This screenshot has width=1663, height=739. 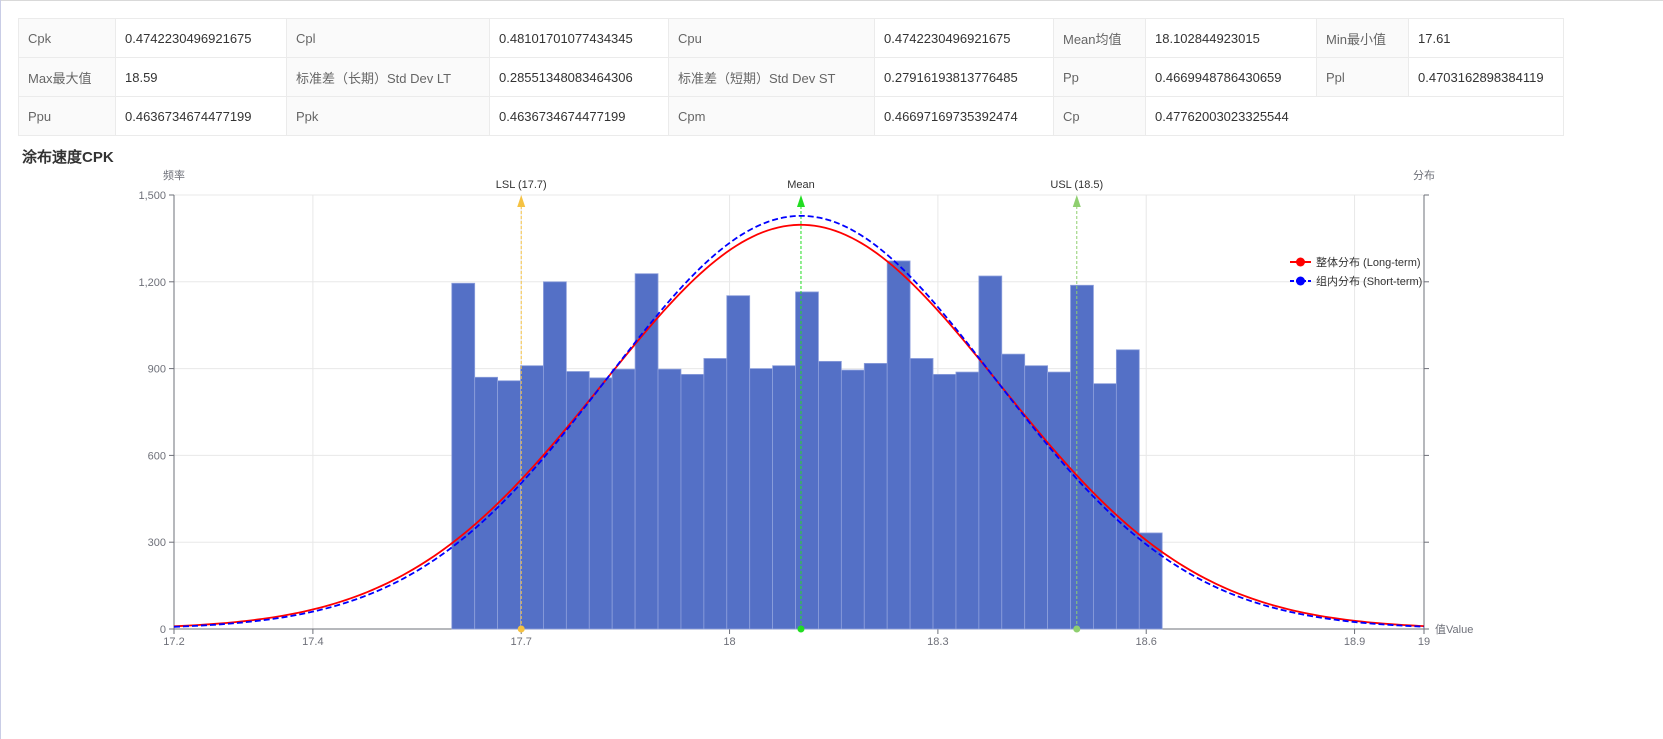 What do you see at coordinates (729, 642) in the screenshot?
I see `x-tick-label: 18` at bounding box center [729, 642].